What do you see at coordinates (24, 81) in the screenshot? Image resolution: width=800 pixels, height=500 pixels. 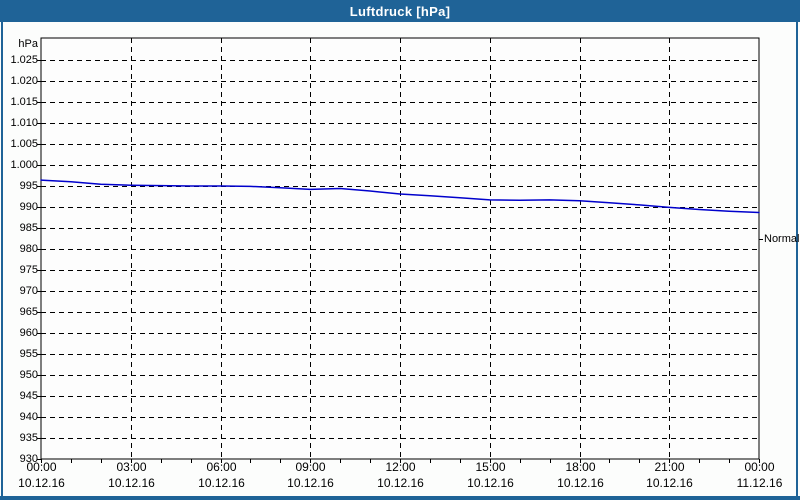 I see `y-axis-tick-label: 1.020` at bounding box center [24, 81].